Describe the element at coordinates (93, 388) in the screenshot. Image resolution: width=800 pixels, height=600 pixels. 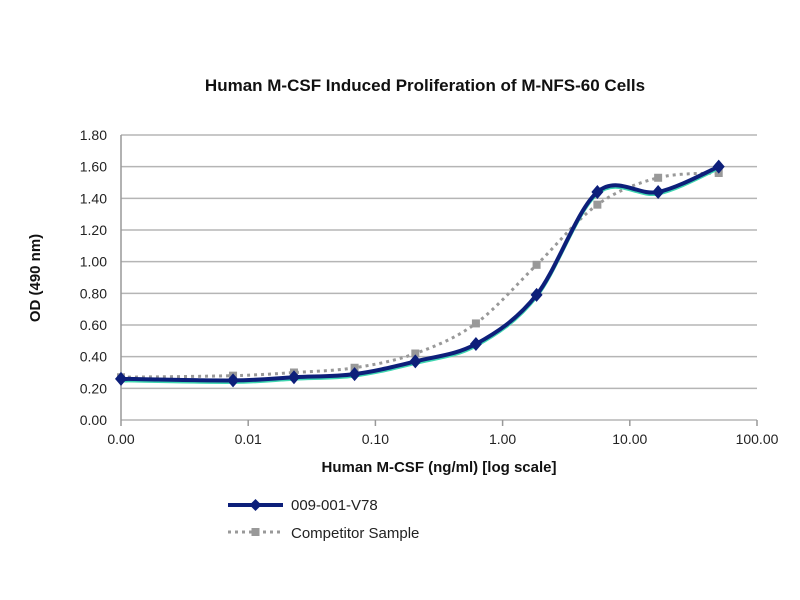
I see `y-tick-label: 0.20` at that location.